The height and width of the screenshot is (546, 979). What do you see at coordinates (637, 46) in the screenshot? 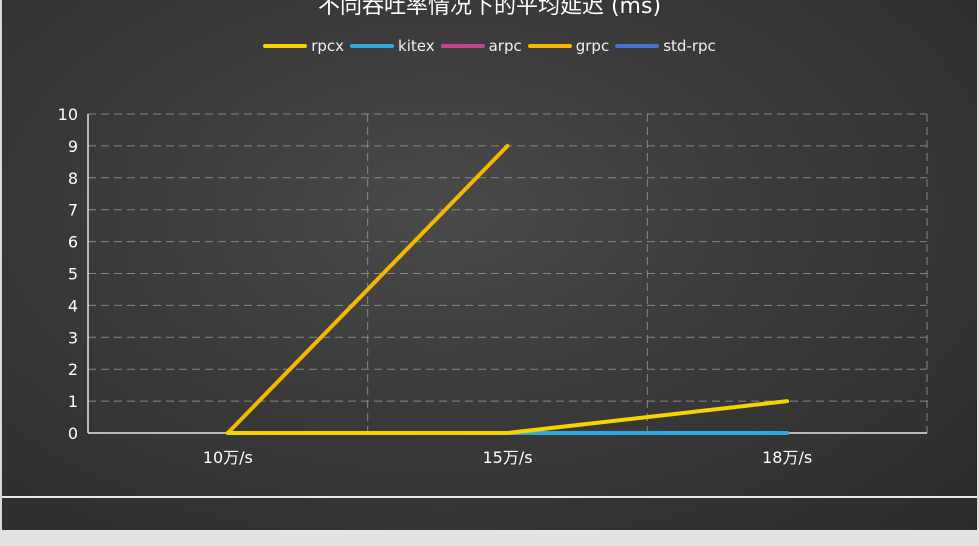
I see `legend-swatch-std-rpc` at bounding box center [637, 46].